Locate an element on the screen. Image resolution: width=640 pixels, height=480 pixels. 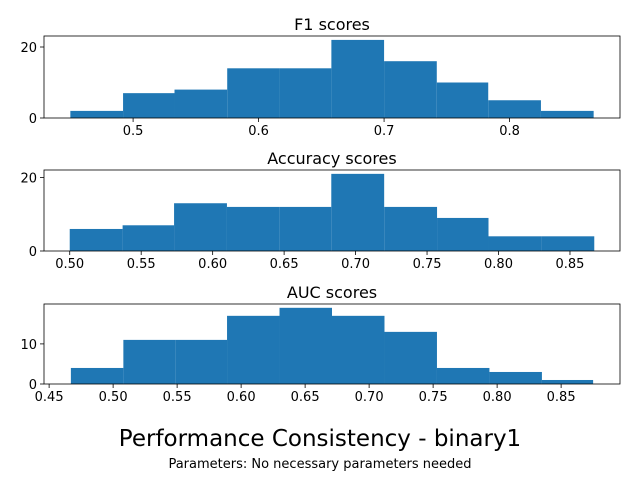
x-tick-label: 0.7 is located at coordinates (384, 131).